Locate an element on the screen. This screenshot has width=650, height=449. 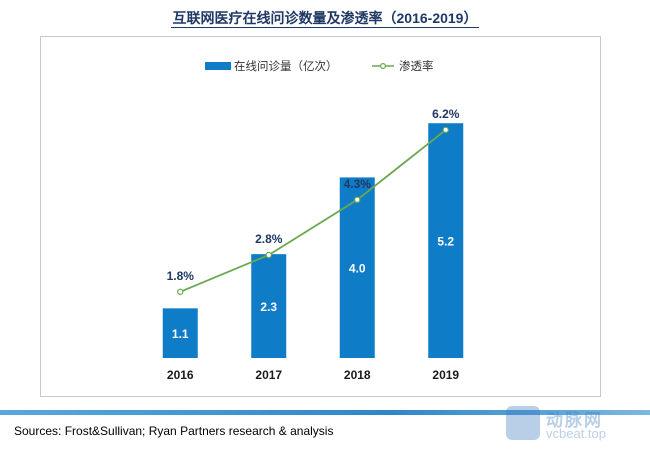
bar-2017 is located at coordinates (269, 306).